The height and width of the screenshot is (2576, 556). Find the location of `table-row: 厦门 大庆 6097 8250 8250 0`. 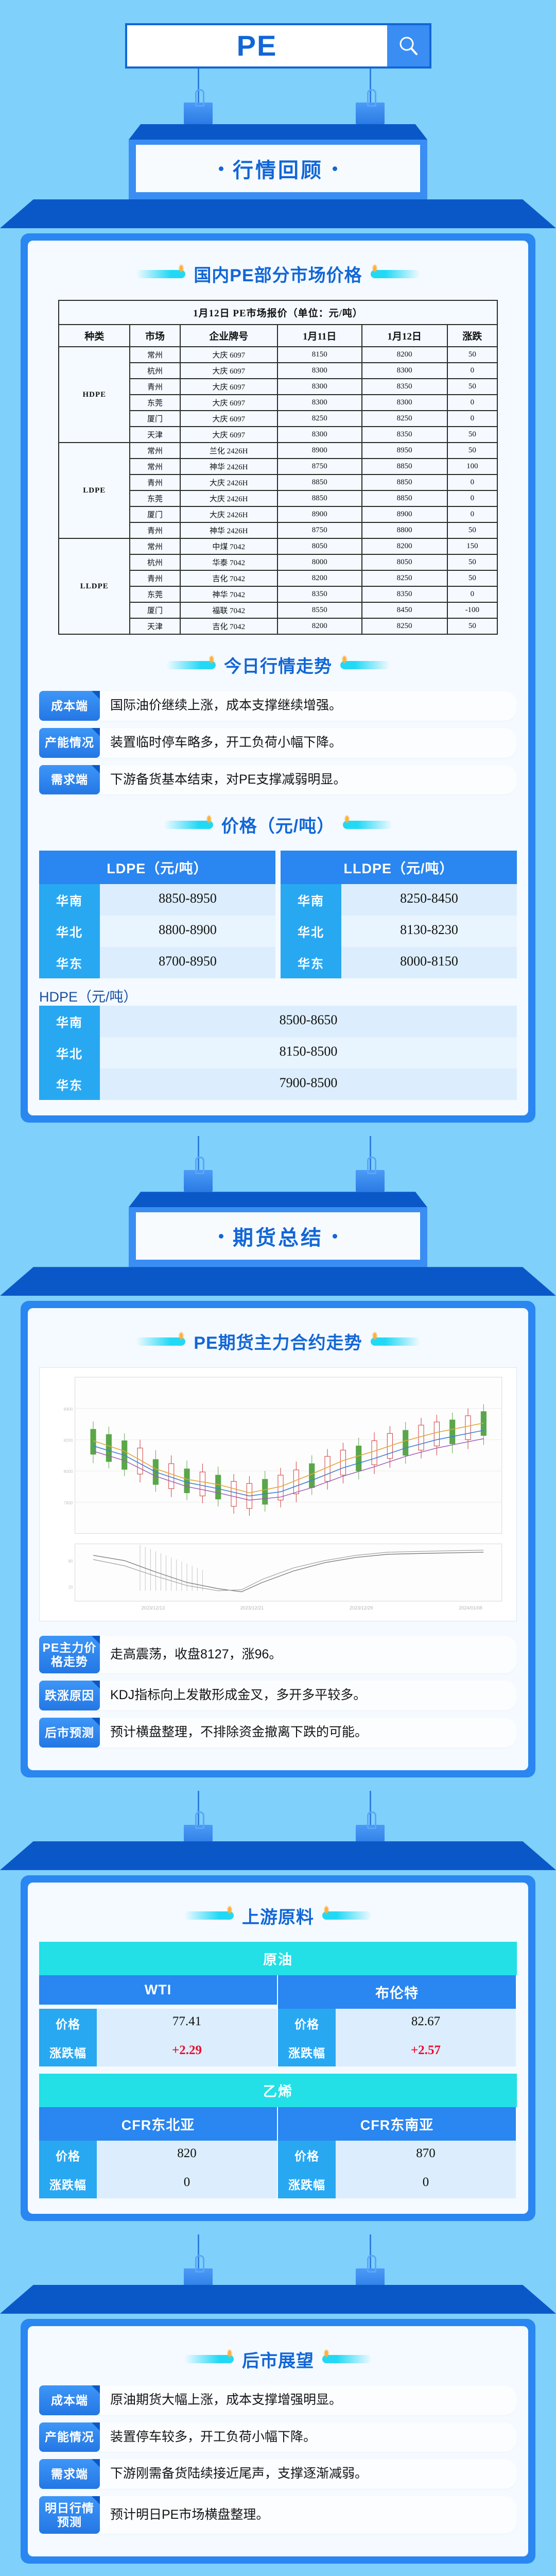

table-row: 厦门 大庆 6097 8250 8250 0 is located at coordinates (278, 418).